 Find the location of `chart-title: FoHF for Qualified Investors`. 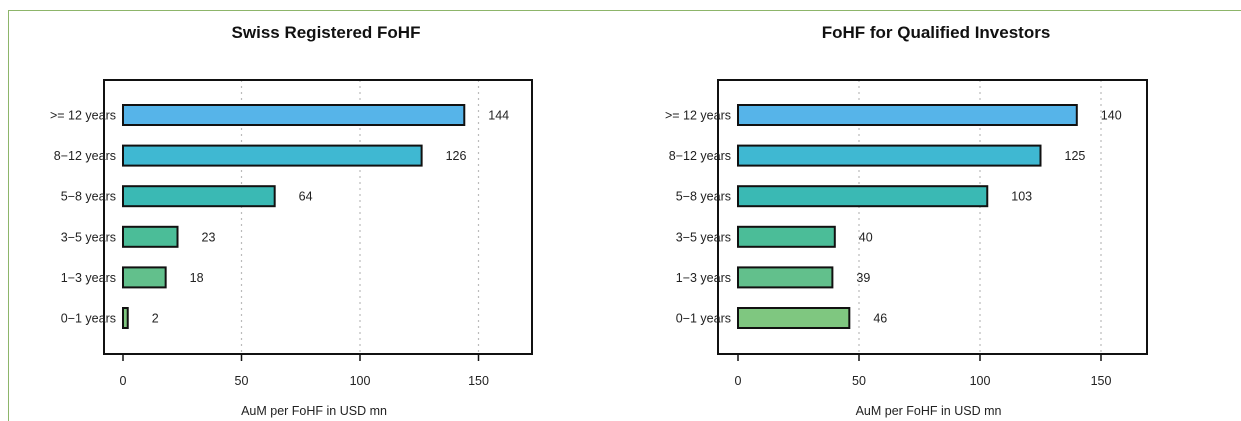

chart-title: FoHF for Qualified Investors is located at coordinates (936, 32).